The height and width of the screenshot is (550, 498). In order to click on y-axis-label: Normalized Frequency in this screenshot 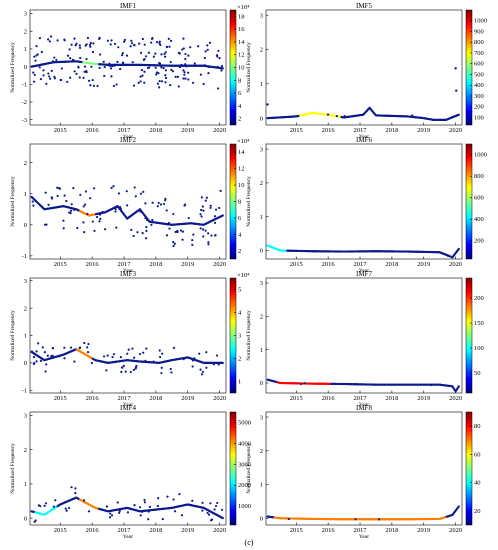, I will do `click(249, 67)`.